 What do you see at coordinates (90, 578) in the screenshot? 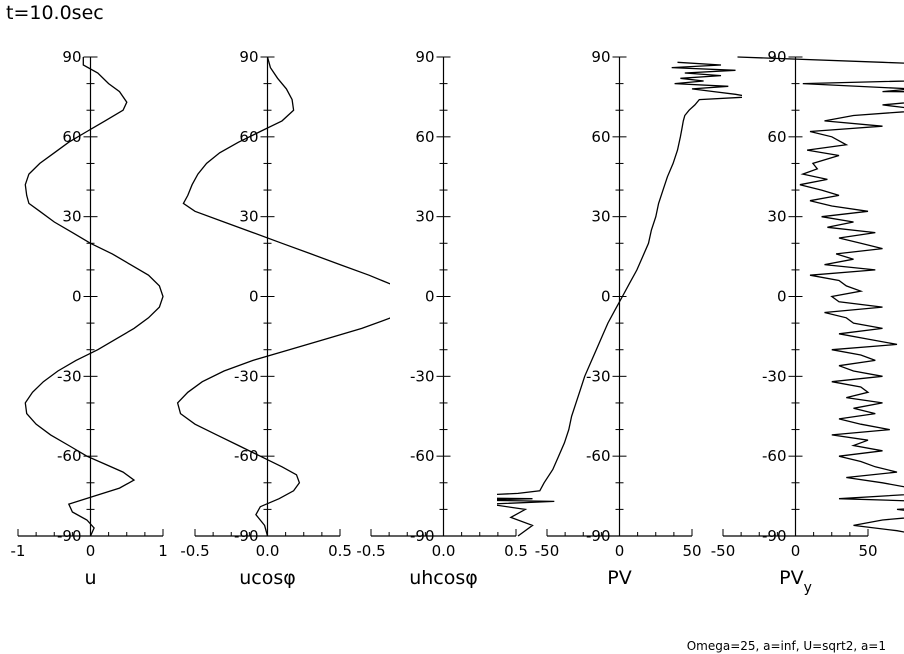
I see `x-axis-label: u` at bounding box center [90, 578].